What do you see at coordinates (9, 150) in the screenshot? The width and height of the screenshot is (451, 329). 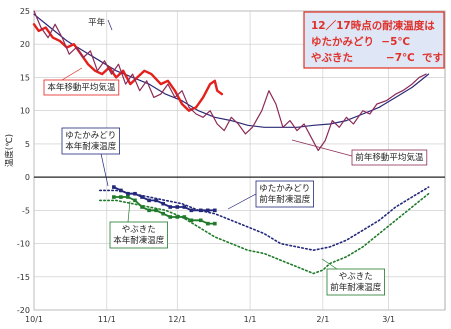 I see `y-axis-label: 温度(℃)` at bounding box center [9, 150].